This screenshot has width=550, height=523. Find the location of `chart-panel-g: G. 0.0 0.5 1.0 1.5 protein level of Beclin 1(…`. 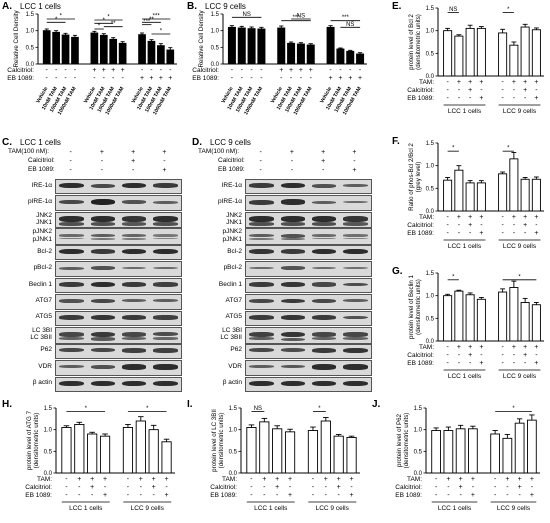

chart-panel-g: G. 0.0 0.5 1.0 1.5 protein level of Beclin 1(… is located at coordinates (470, 329).